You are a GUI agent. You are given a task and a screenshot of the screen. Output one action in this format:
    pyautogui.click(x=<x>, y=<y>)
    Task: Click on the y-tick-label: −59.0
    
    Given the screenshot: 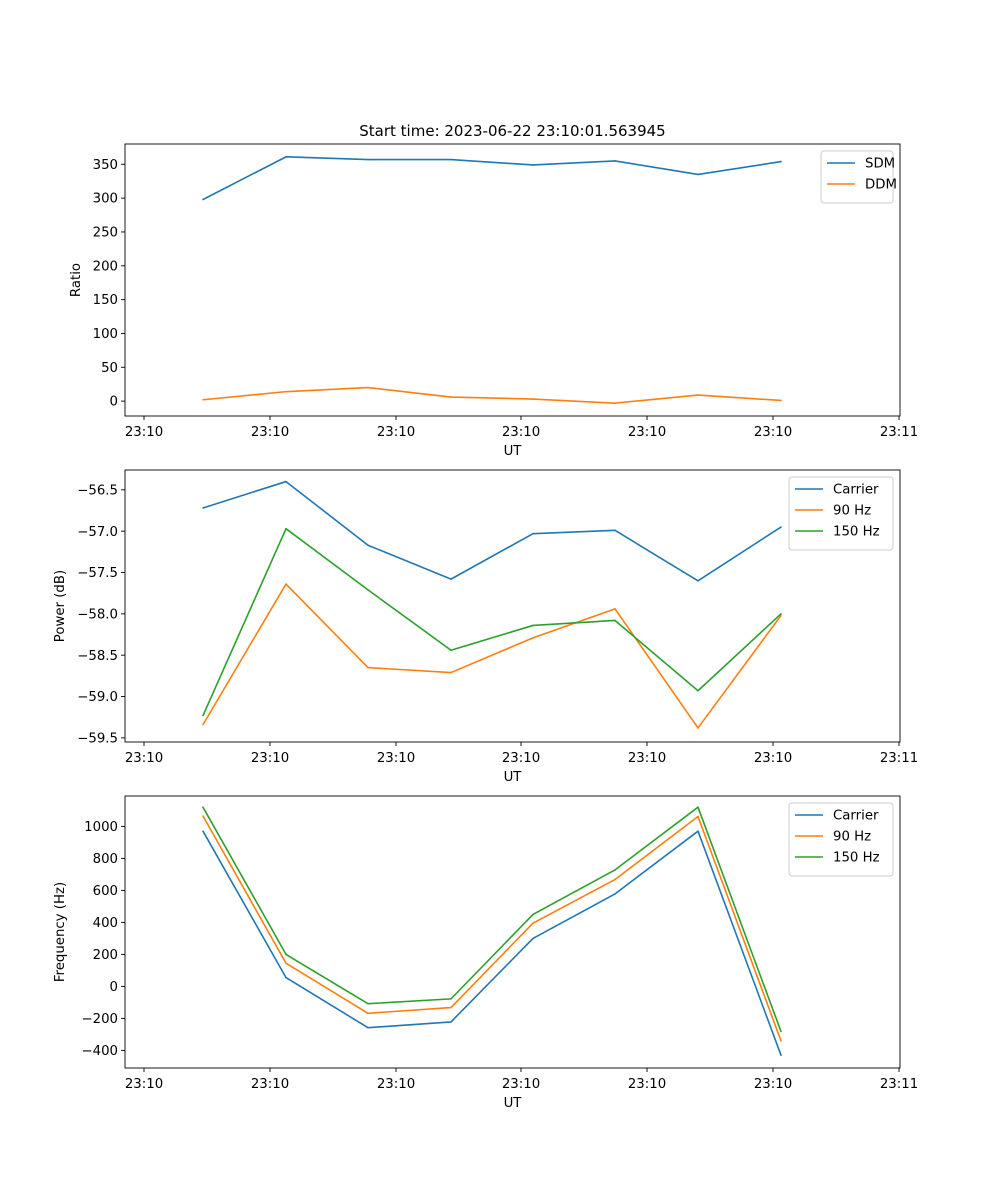 What is the action you would take?
    pyautogui.click(x=97, y=697)
    